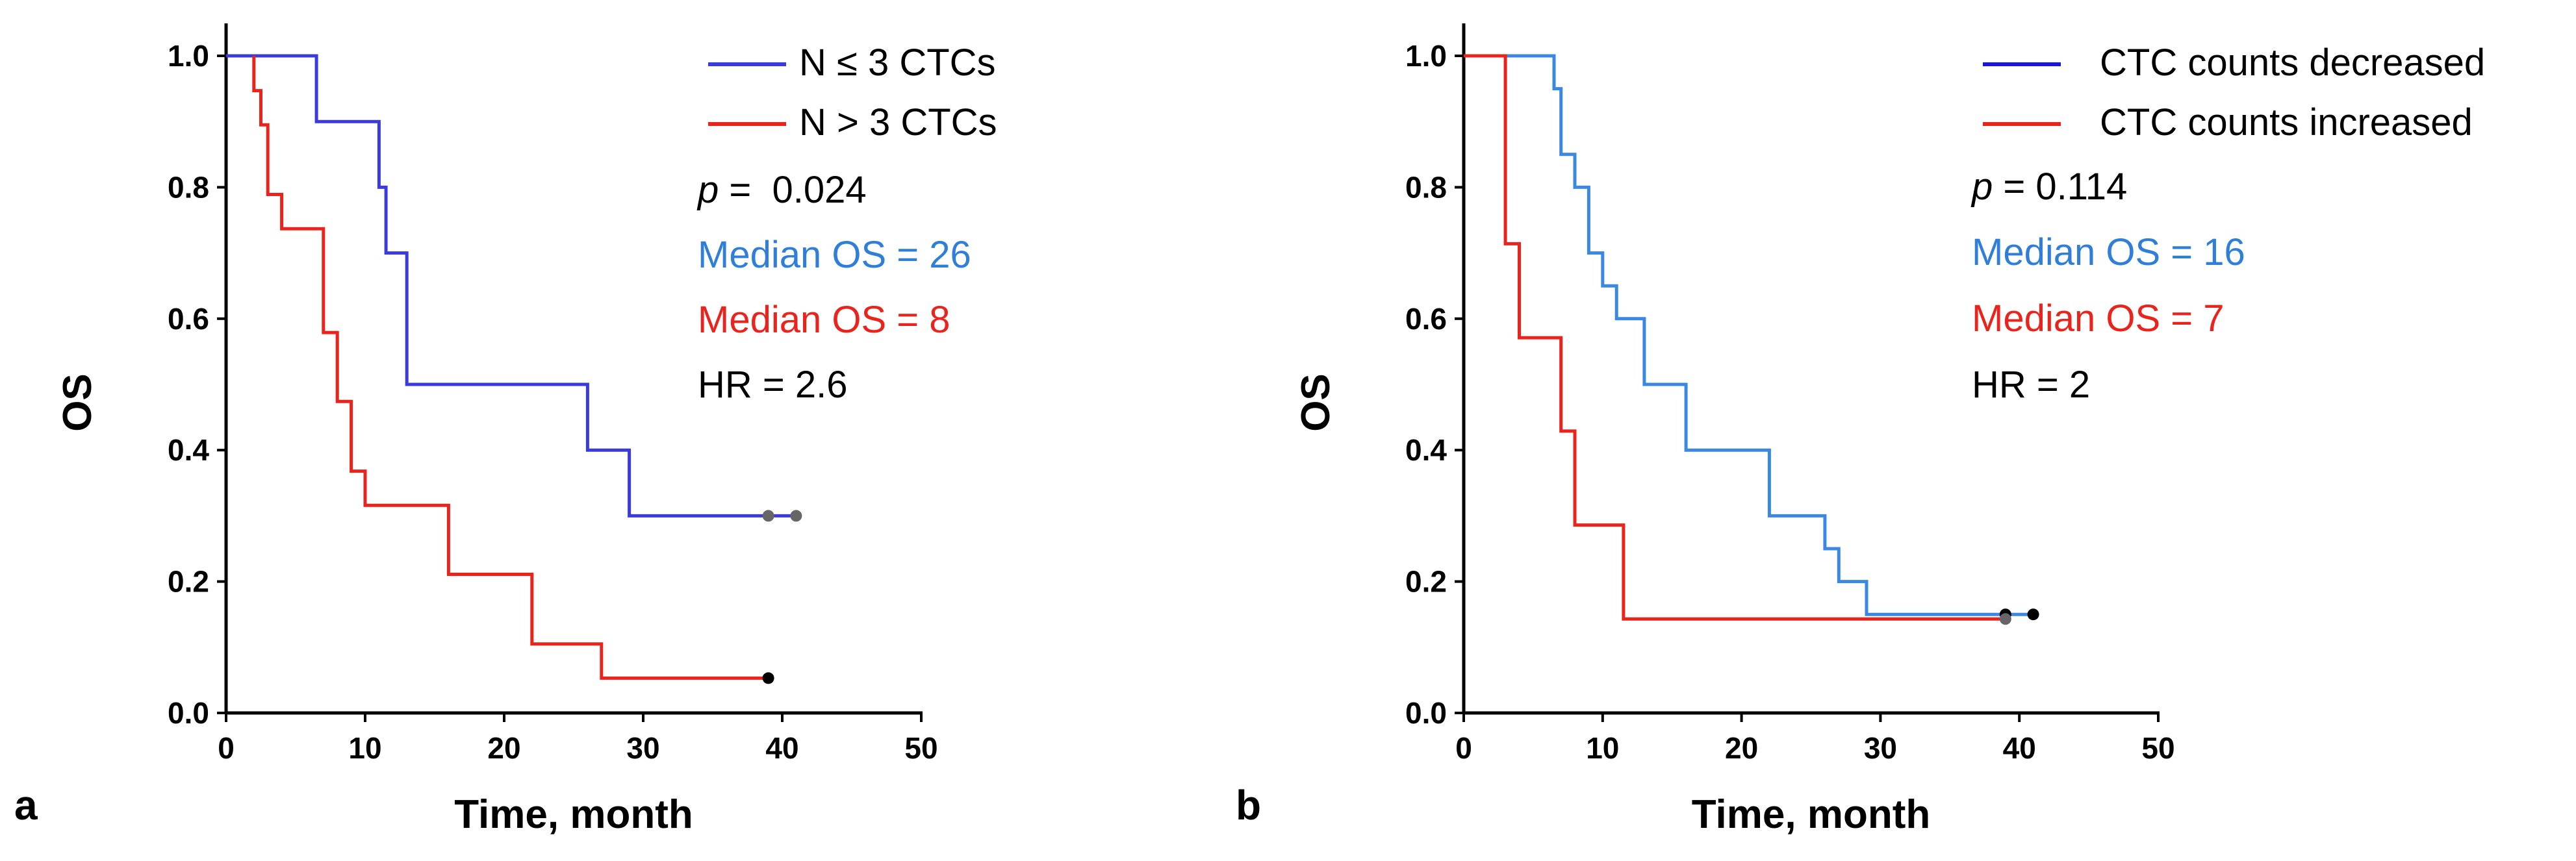 Image resolution: width=2576 pixels, height=861 pixels. I want to click on p-value-text: = 0.024, so click(792, 190).